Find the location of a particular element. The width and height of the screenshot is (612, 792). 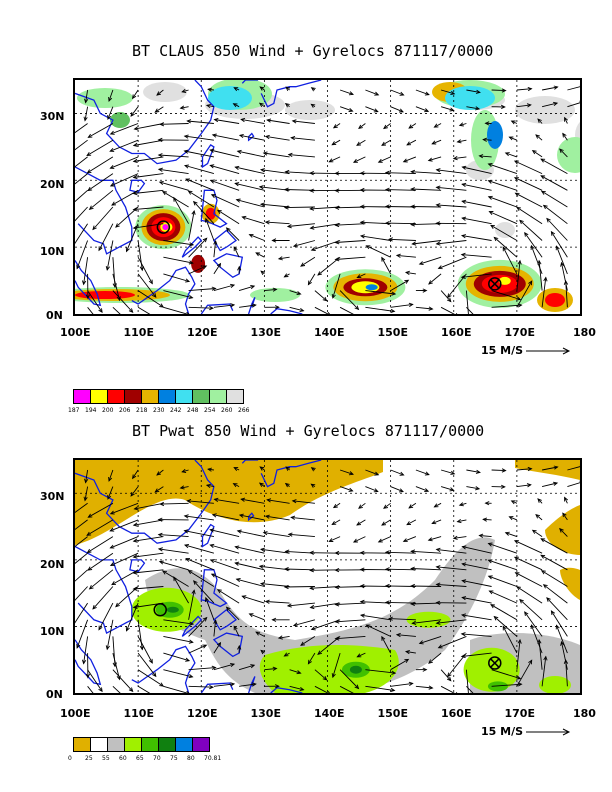

cyclone2-red is located at coordinates (499, 283).